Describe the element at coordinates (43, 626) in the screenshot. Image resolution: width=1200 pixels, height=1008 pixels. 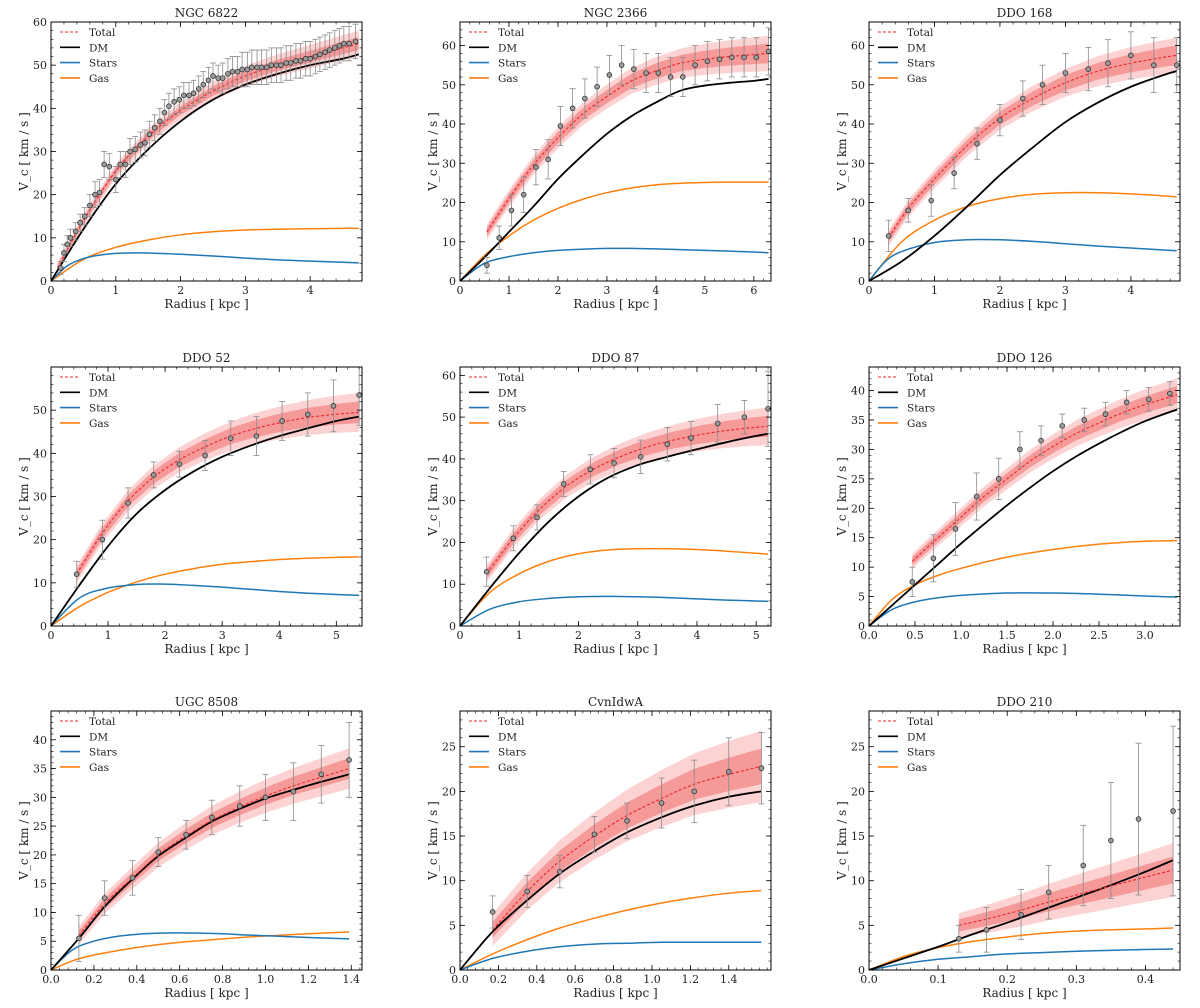
I see `y-tick-label: 0` at that location.